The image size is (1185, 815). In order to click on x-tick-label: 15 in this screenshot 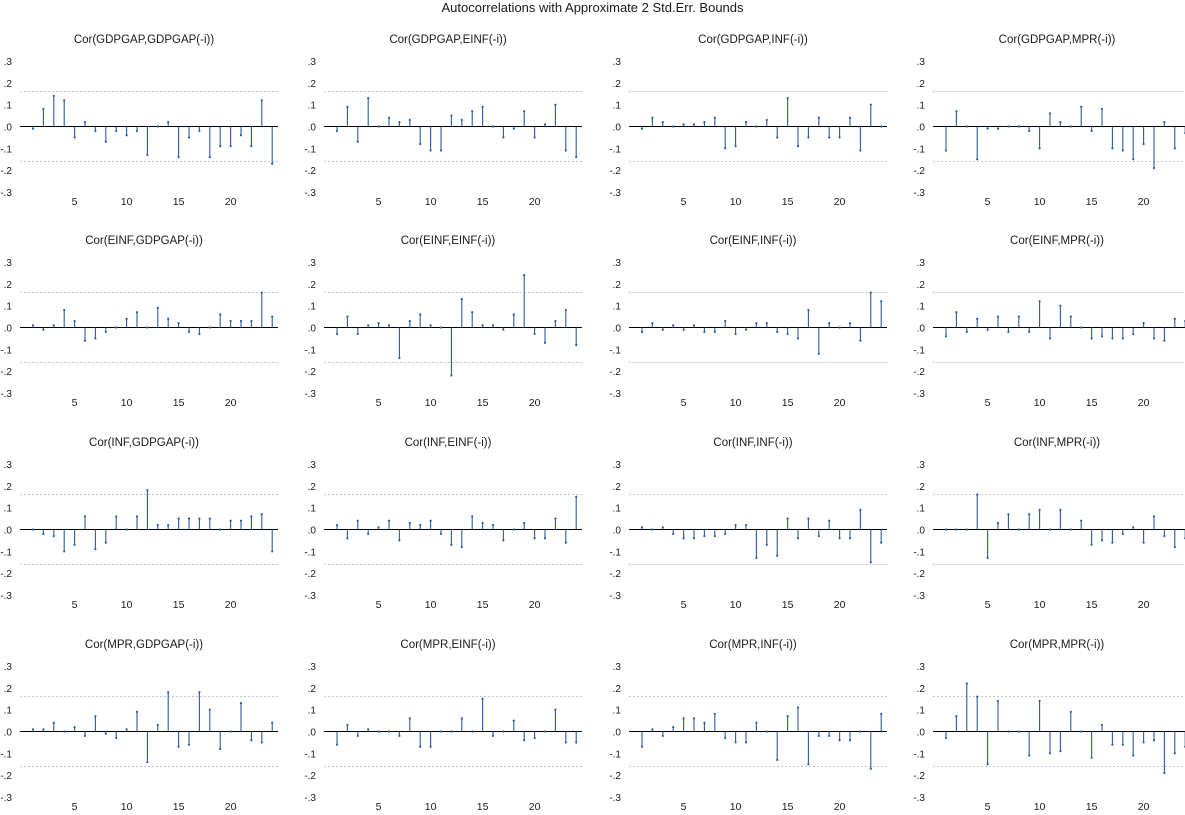, I will do `click(1092, 403)`.